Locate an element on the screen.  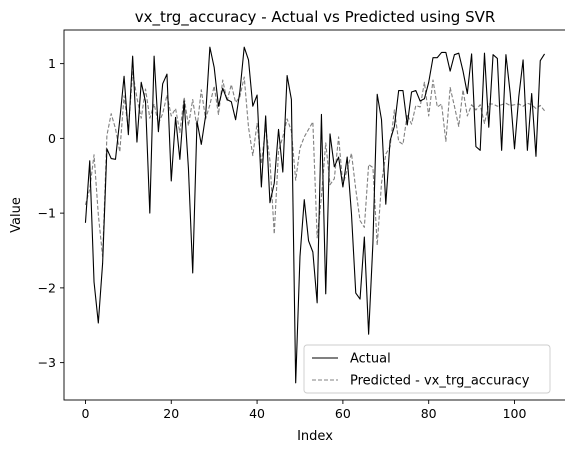
y-tick-label: −3 is located at coordinates (47, 362).